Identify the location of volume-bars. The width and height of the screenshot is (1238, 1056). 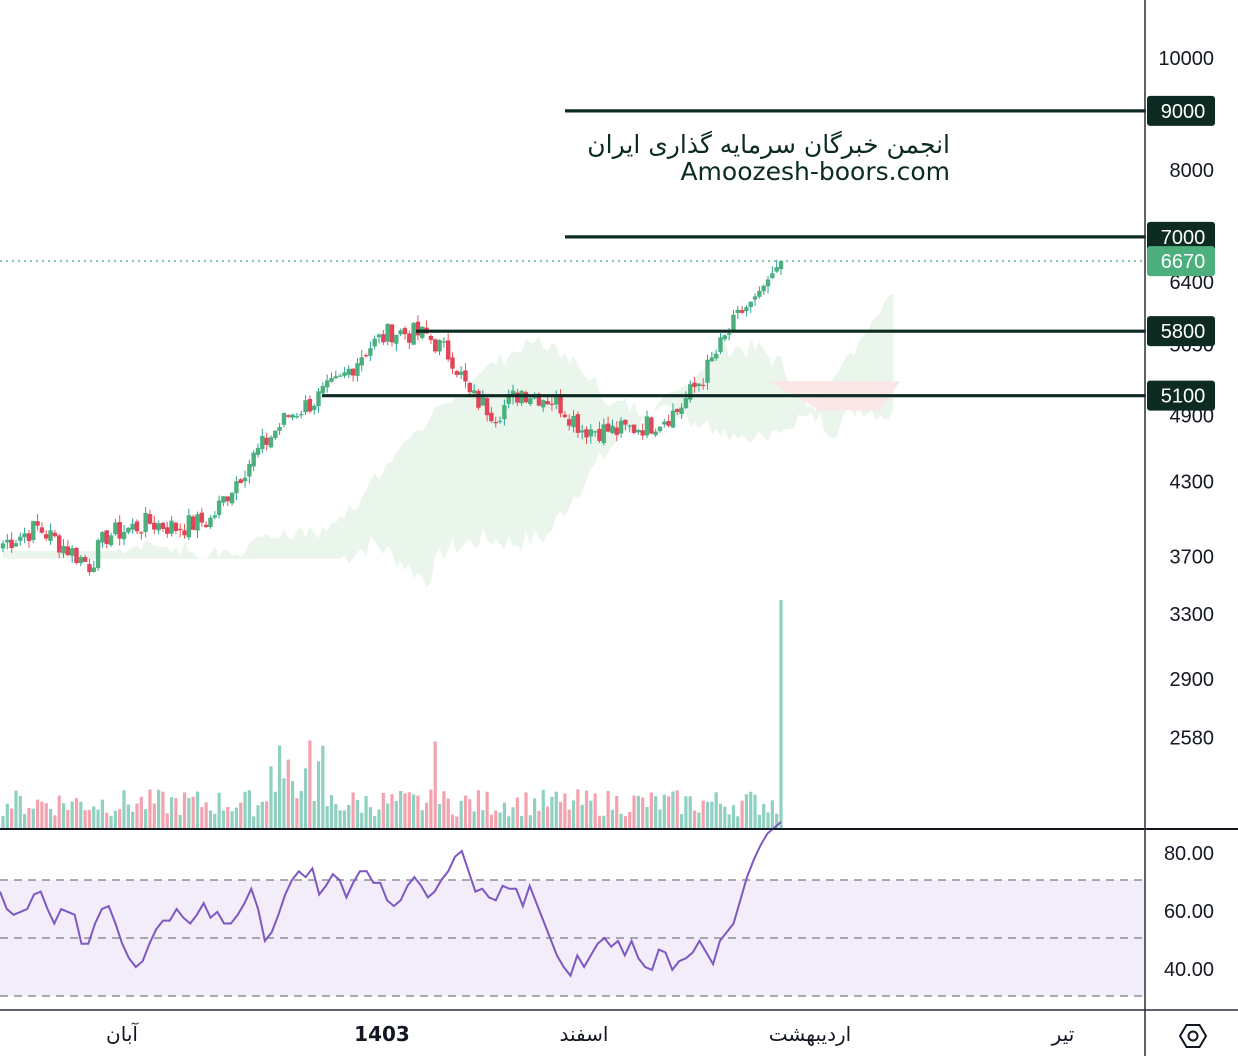
(392, 714).